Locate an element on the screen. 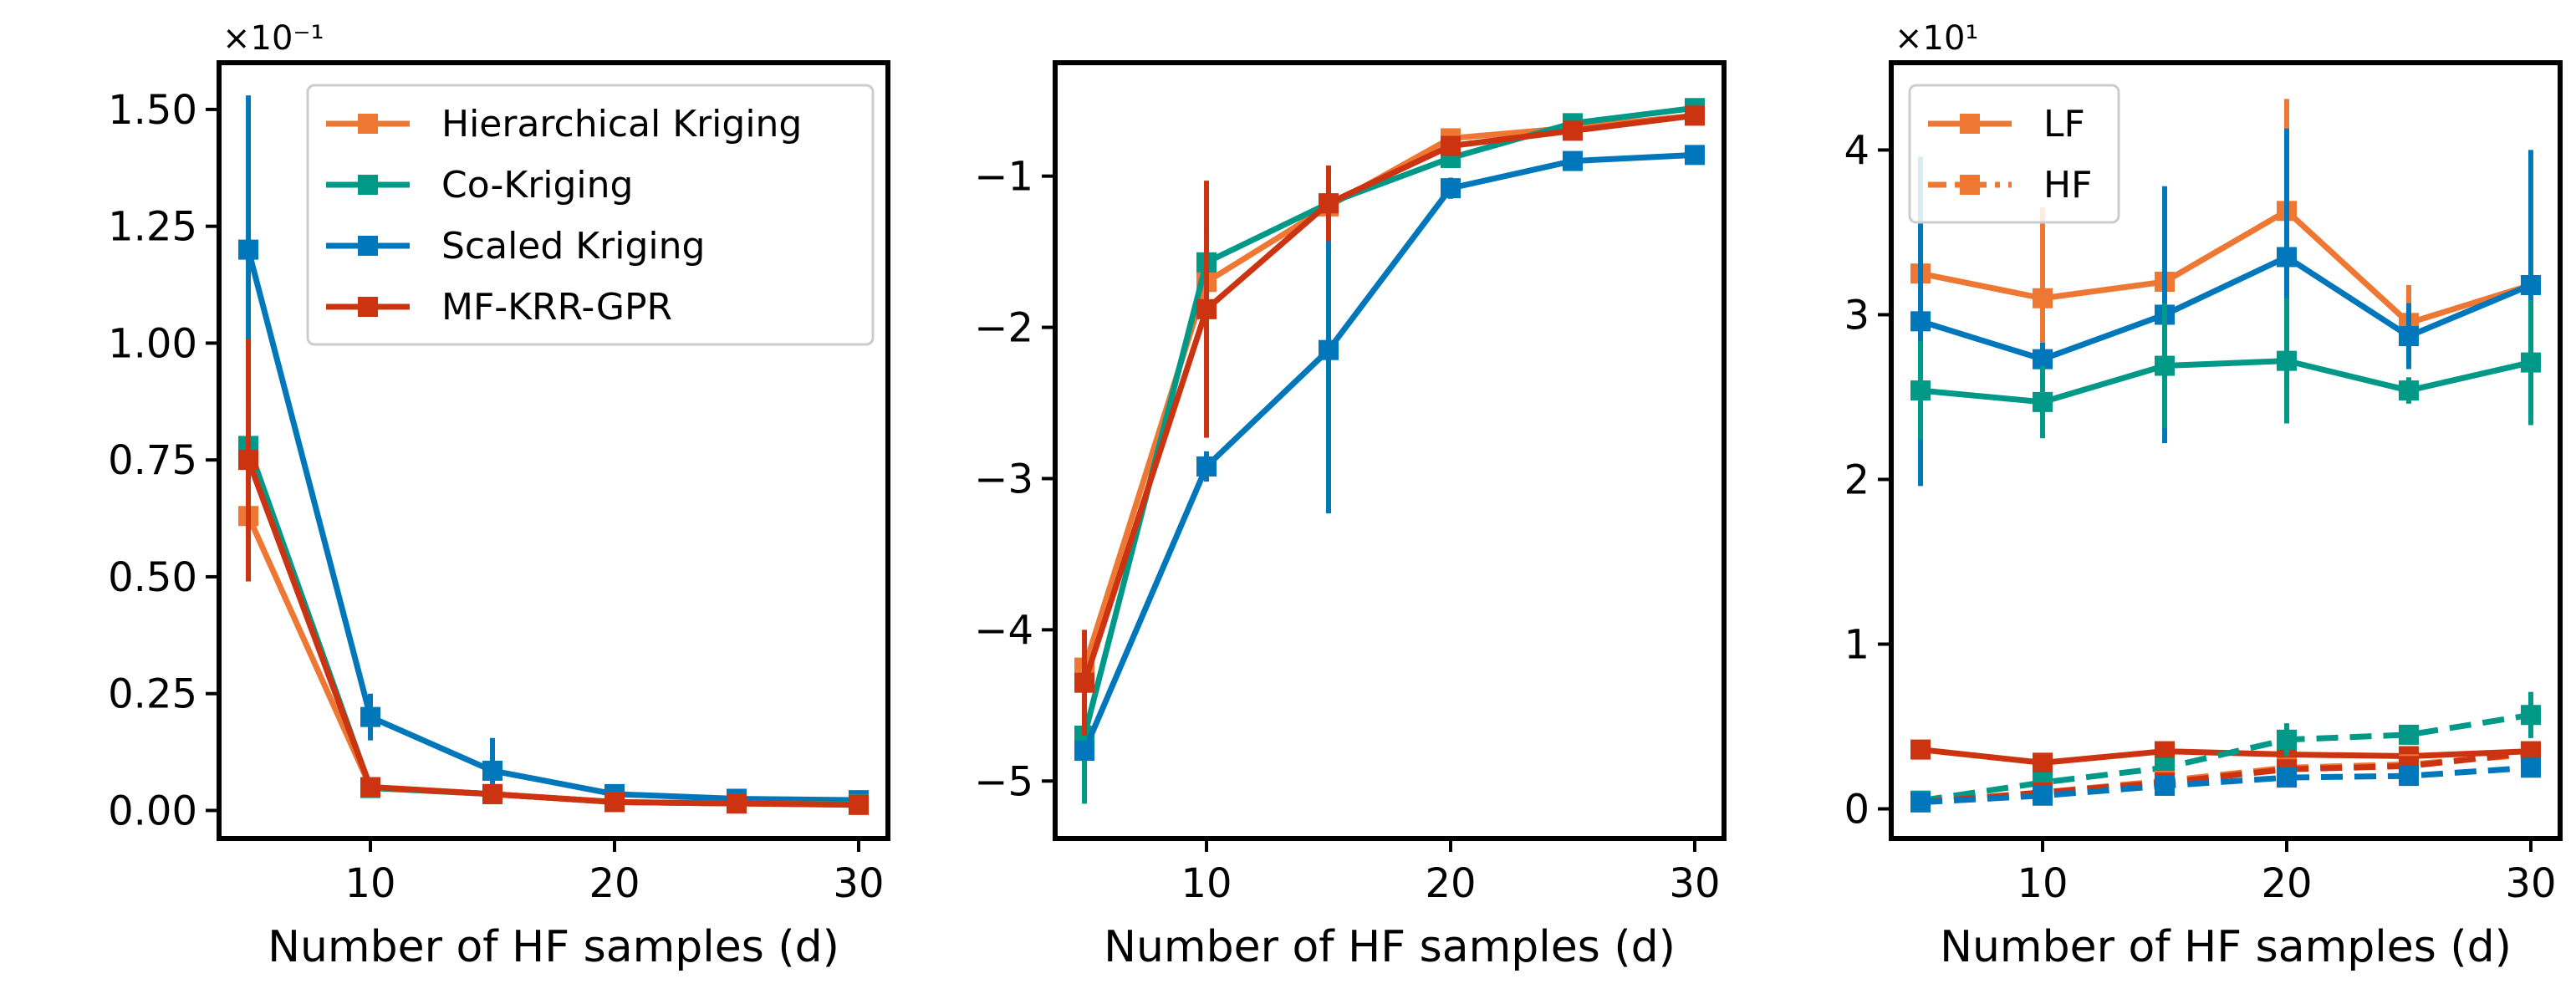  y-tick-label: 0.25 is located at coordinates (152, 694).